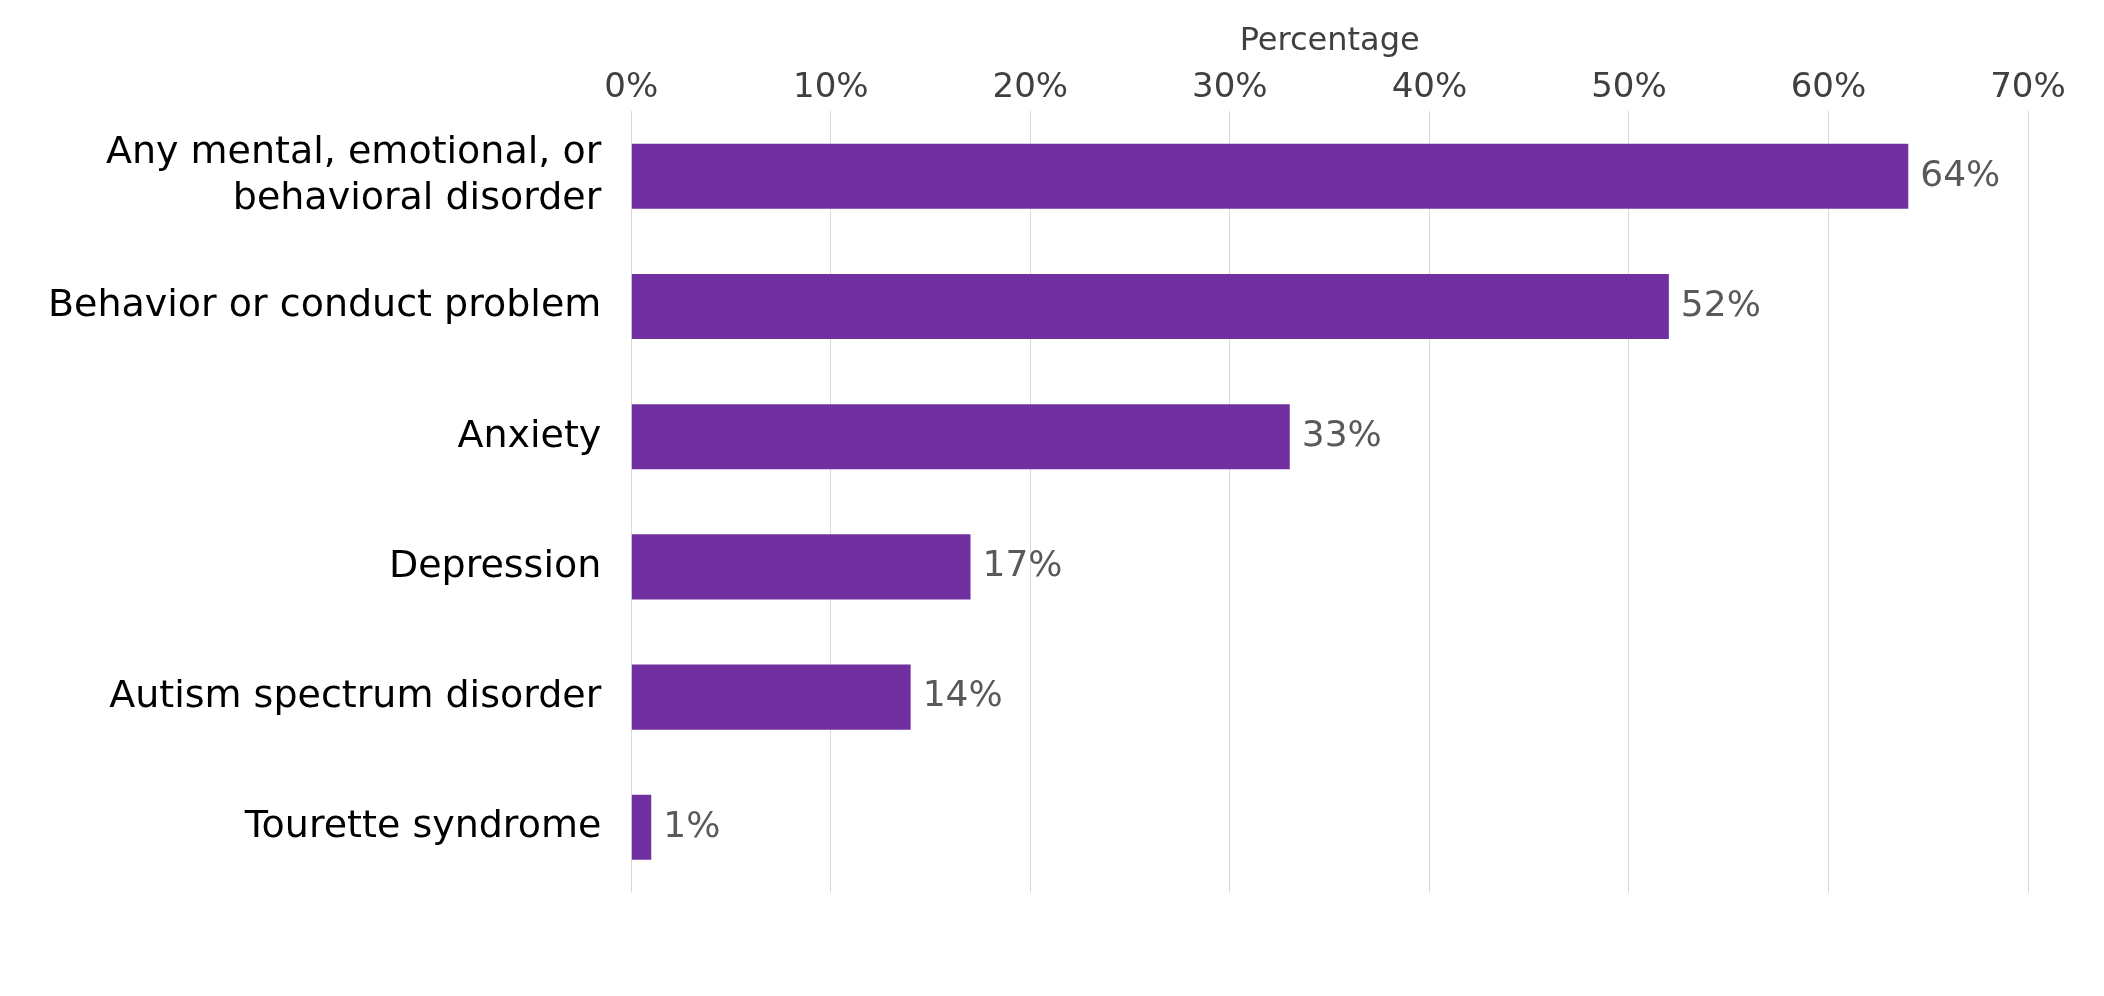  What do you see at coordinates (1629, 84) in the screenshot?
I see `x-tick-label: 50%` at bounding box center [1629, 84].